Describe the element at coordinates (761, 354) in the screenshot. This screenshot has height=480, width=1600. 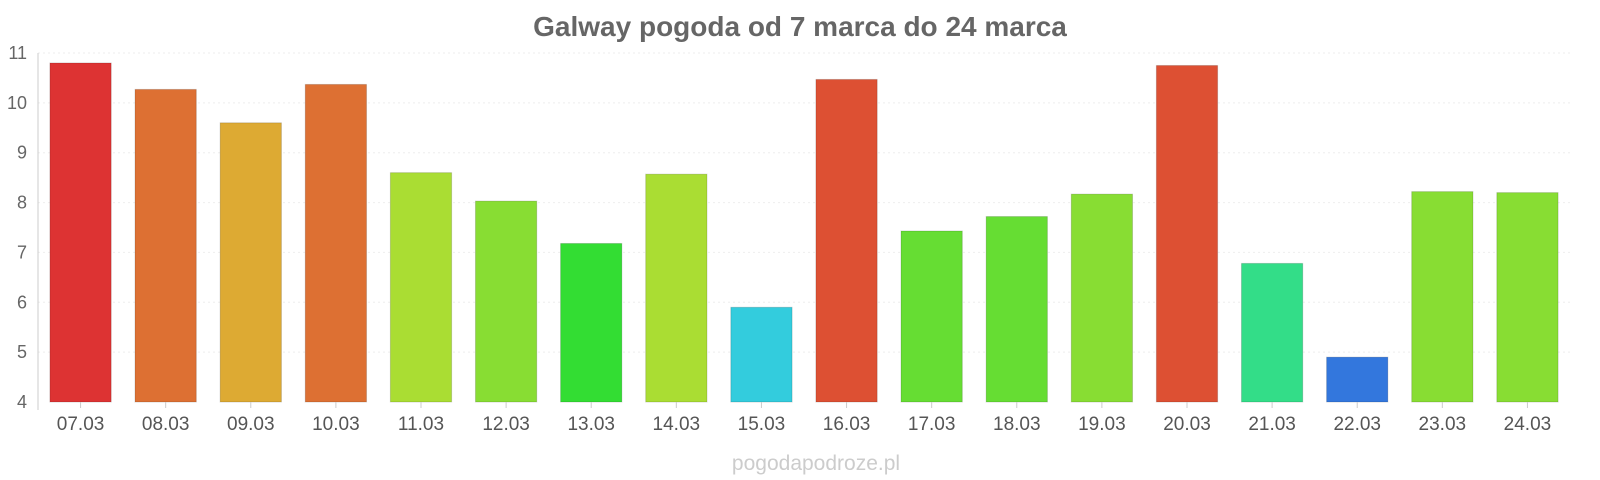
I see `bar-15.03` at that location.